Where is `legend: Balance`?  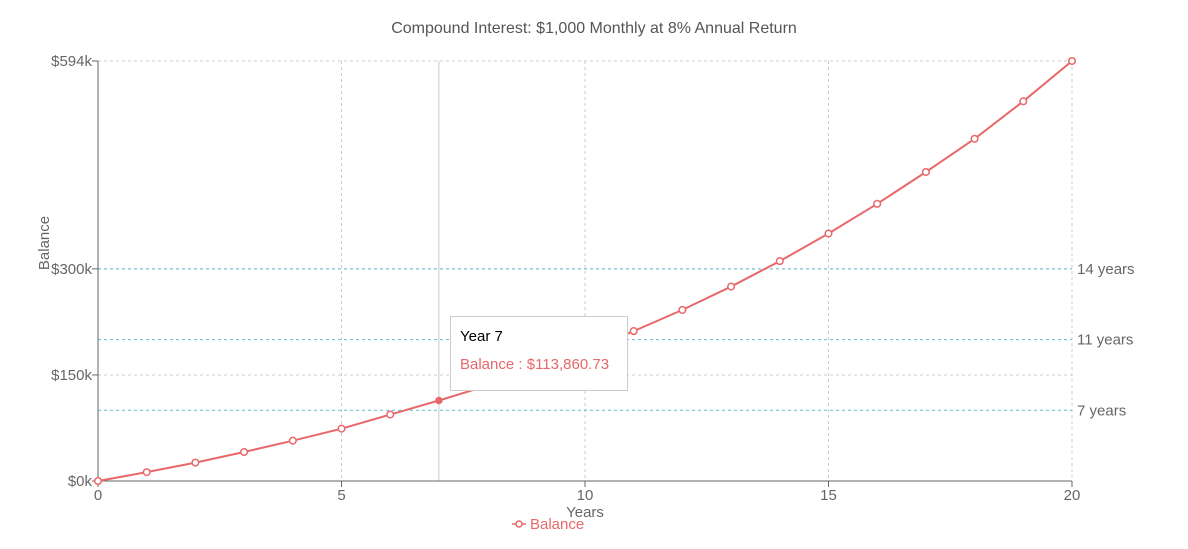 legend: Balance is located at coordinates (548, 524).